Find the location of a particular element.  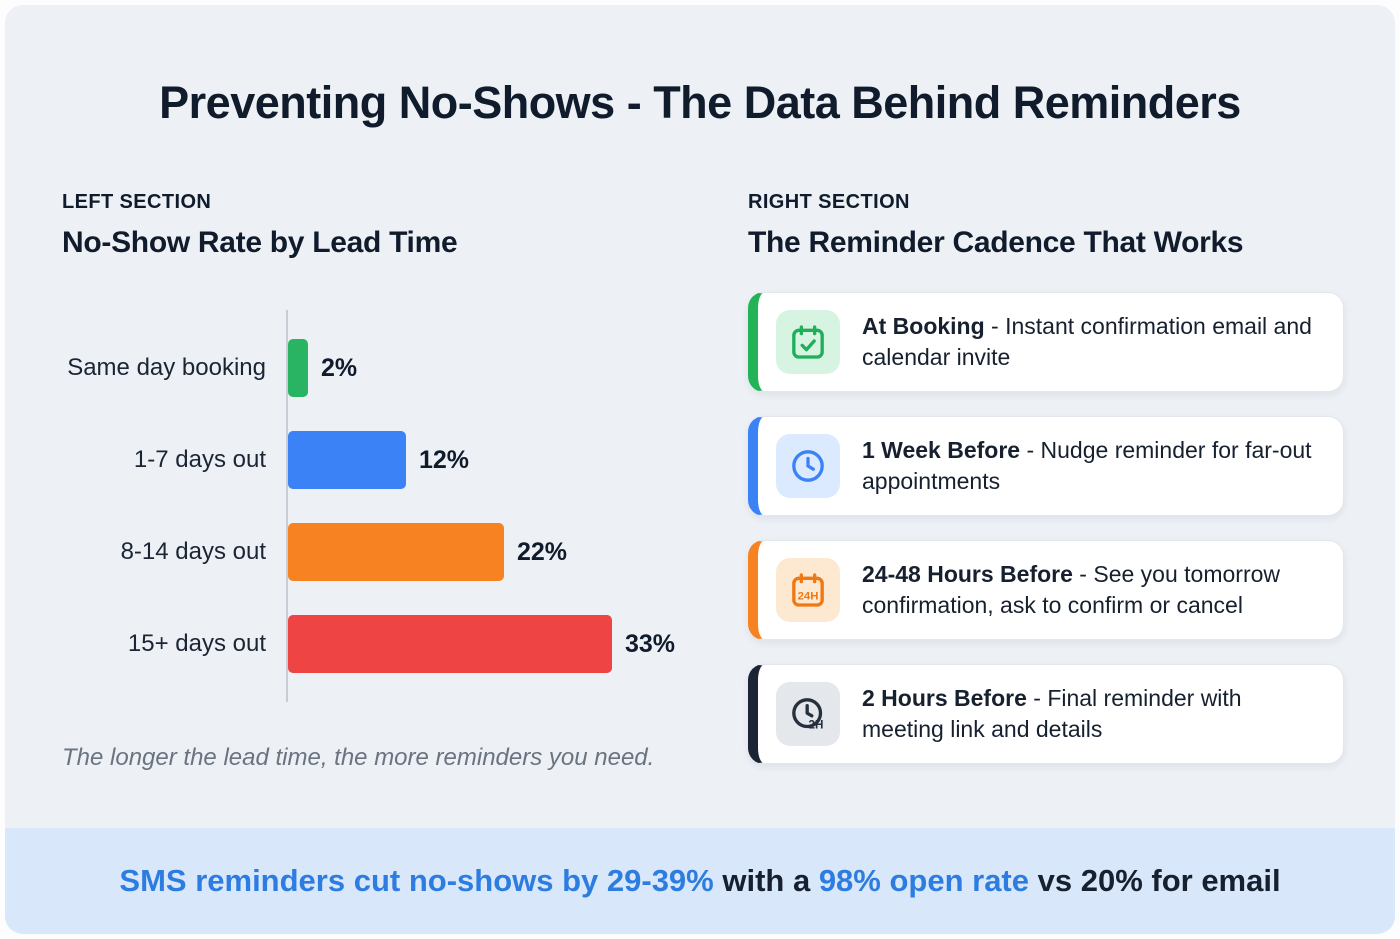

chart-axis-line is located at coordinates (287, 506).